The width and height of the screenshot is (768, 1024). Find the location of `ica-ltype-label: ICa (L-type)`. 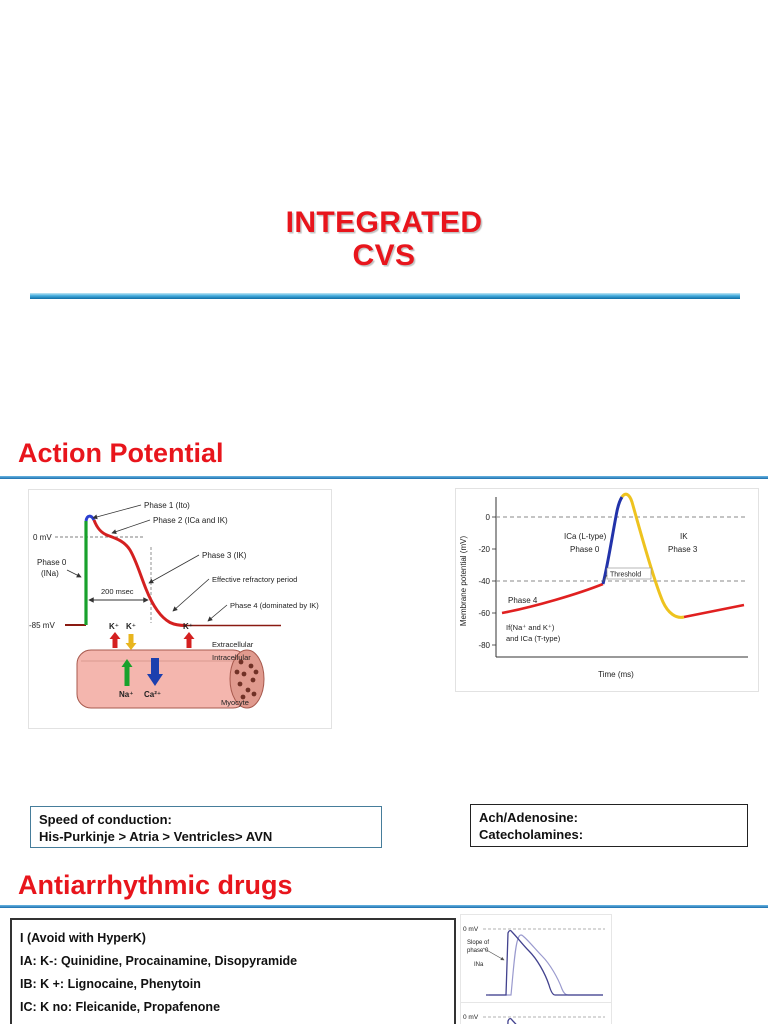

ica-ltype-label: ICa (L-type) is located at coordinates (585, 536).